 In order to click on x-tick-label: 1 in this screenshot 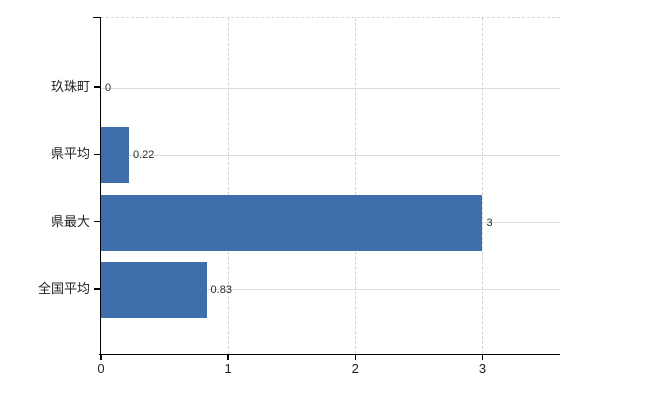, I will do `click(228, 368)`.